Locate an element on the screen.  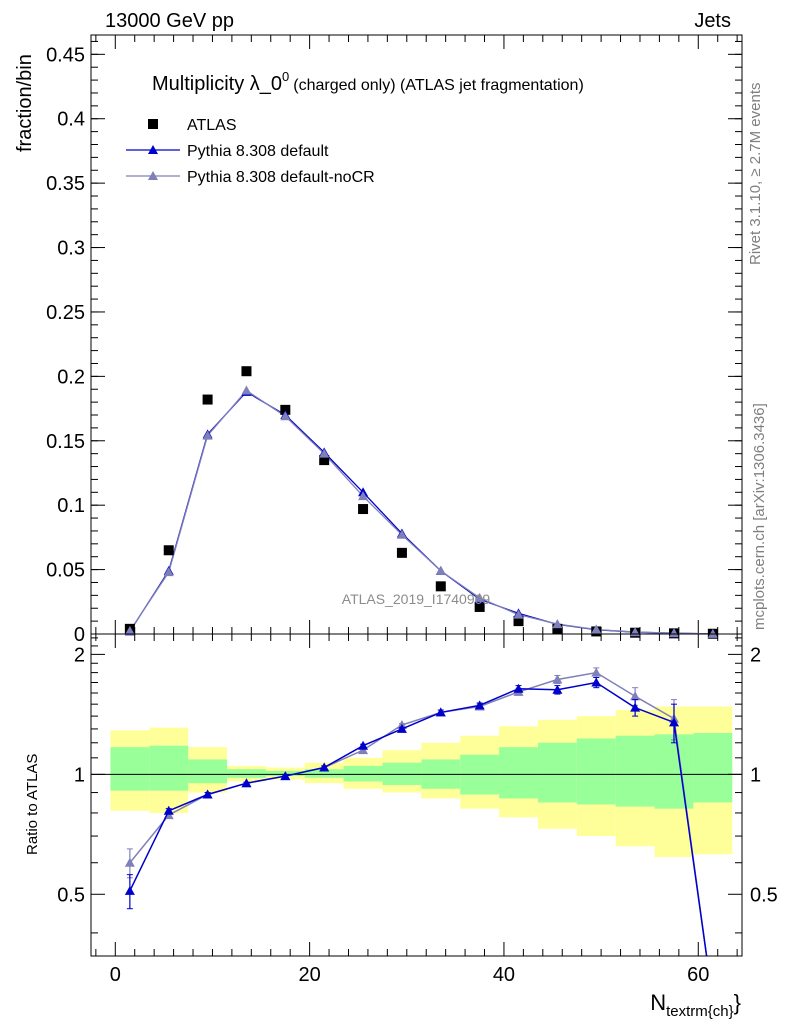
y-tick-label: 0.4 is located at coordinates (71, 120).